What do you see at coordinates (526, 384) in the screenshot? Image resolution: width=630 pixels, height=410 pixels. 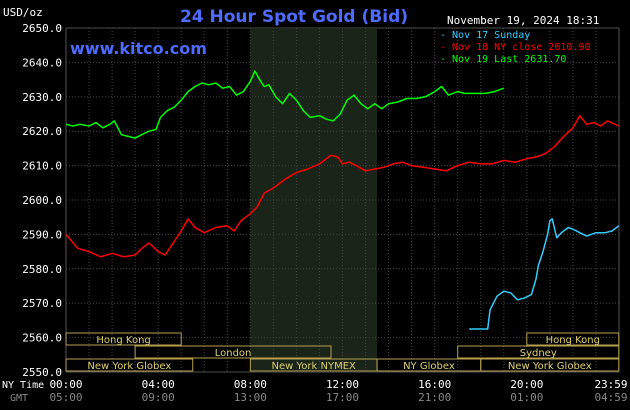 I see `x-tick-label-ny: 20:00` at bounding box center [526, 384].